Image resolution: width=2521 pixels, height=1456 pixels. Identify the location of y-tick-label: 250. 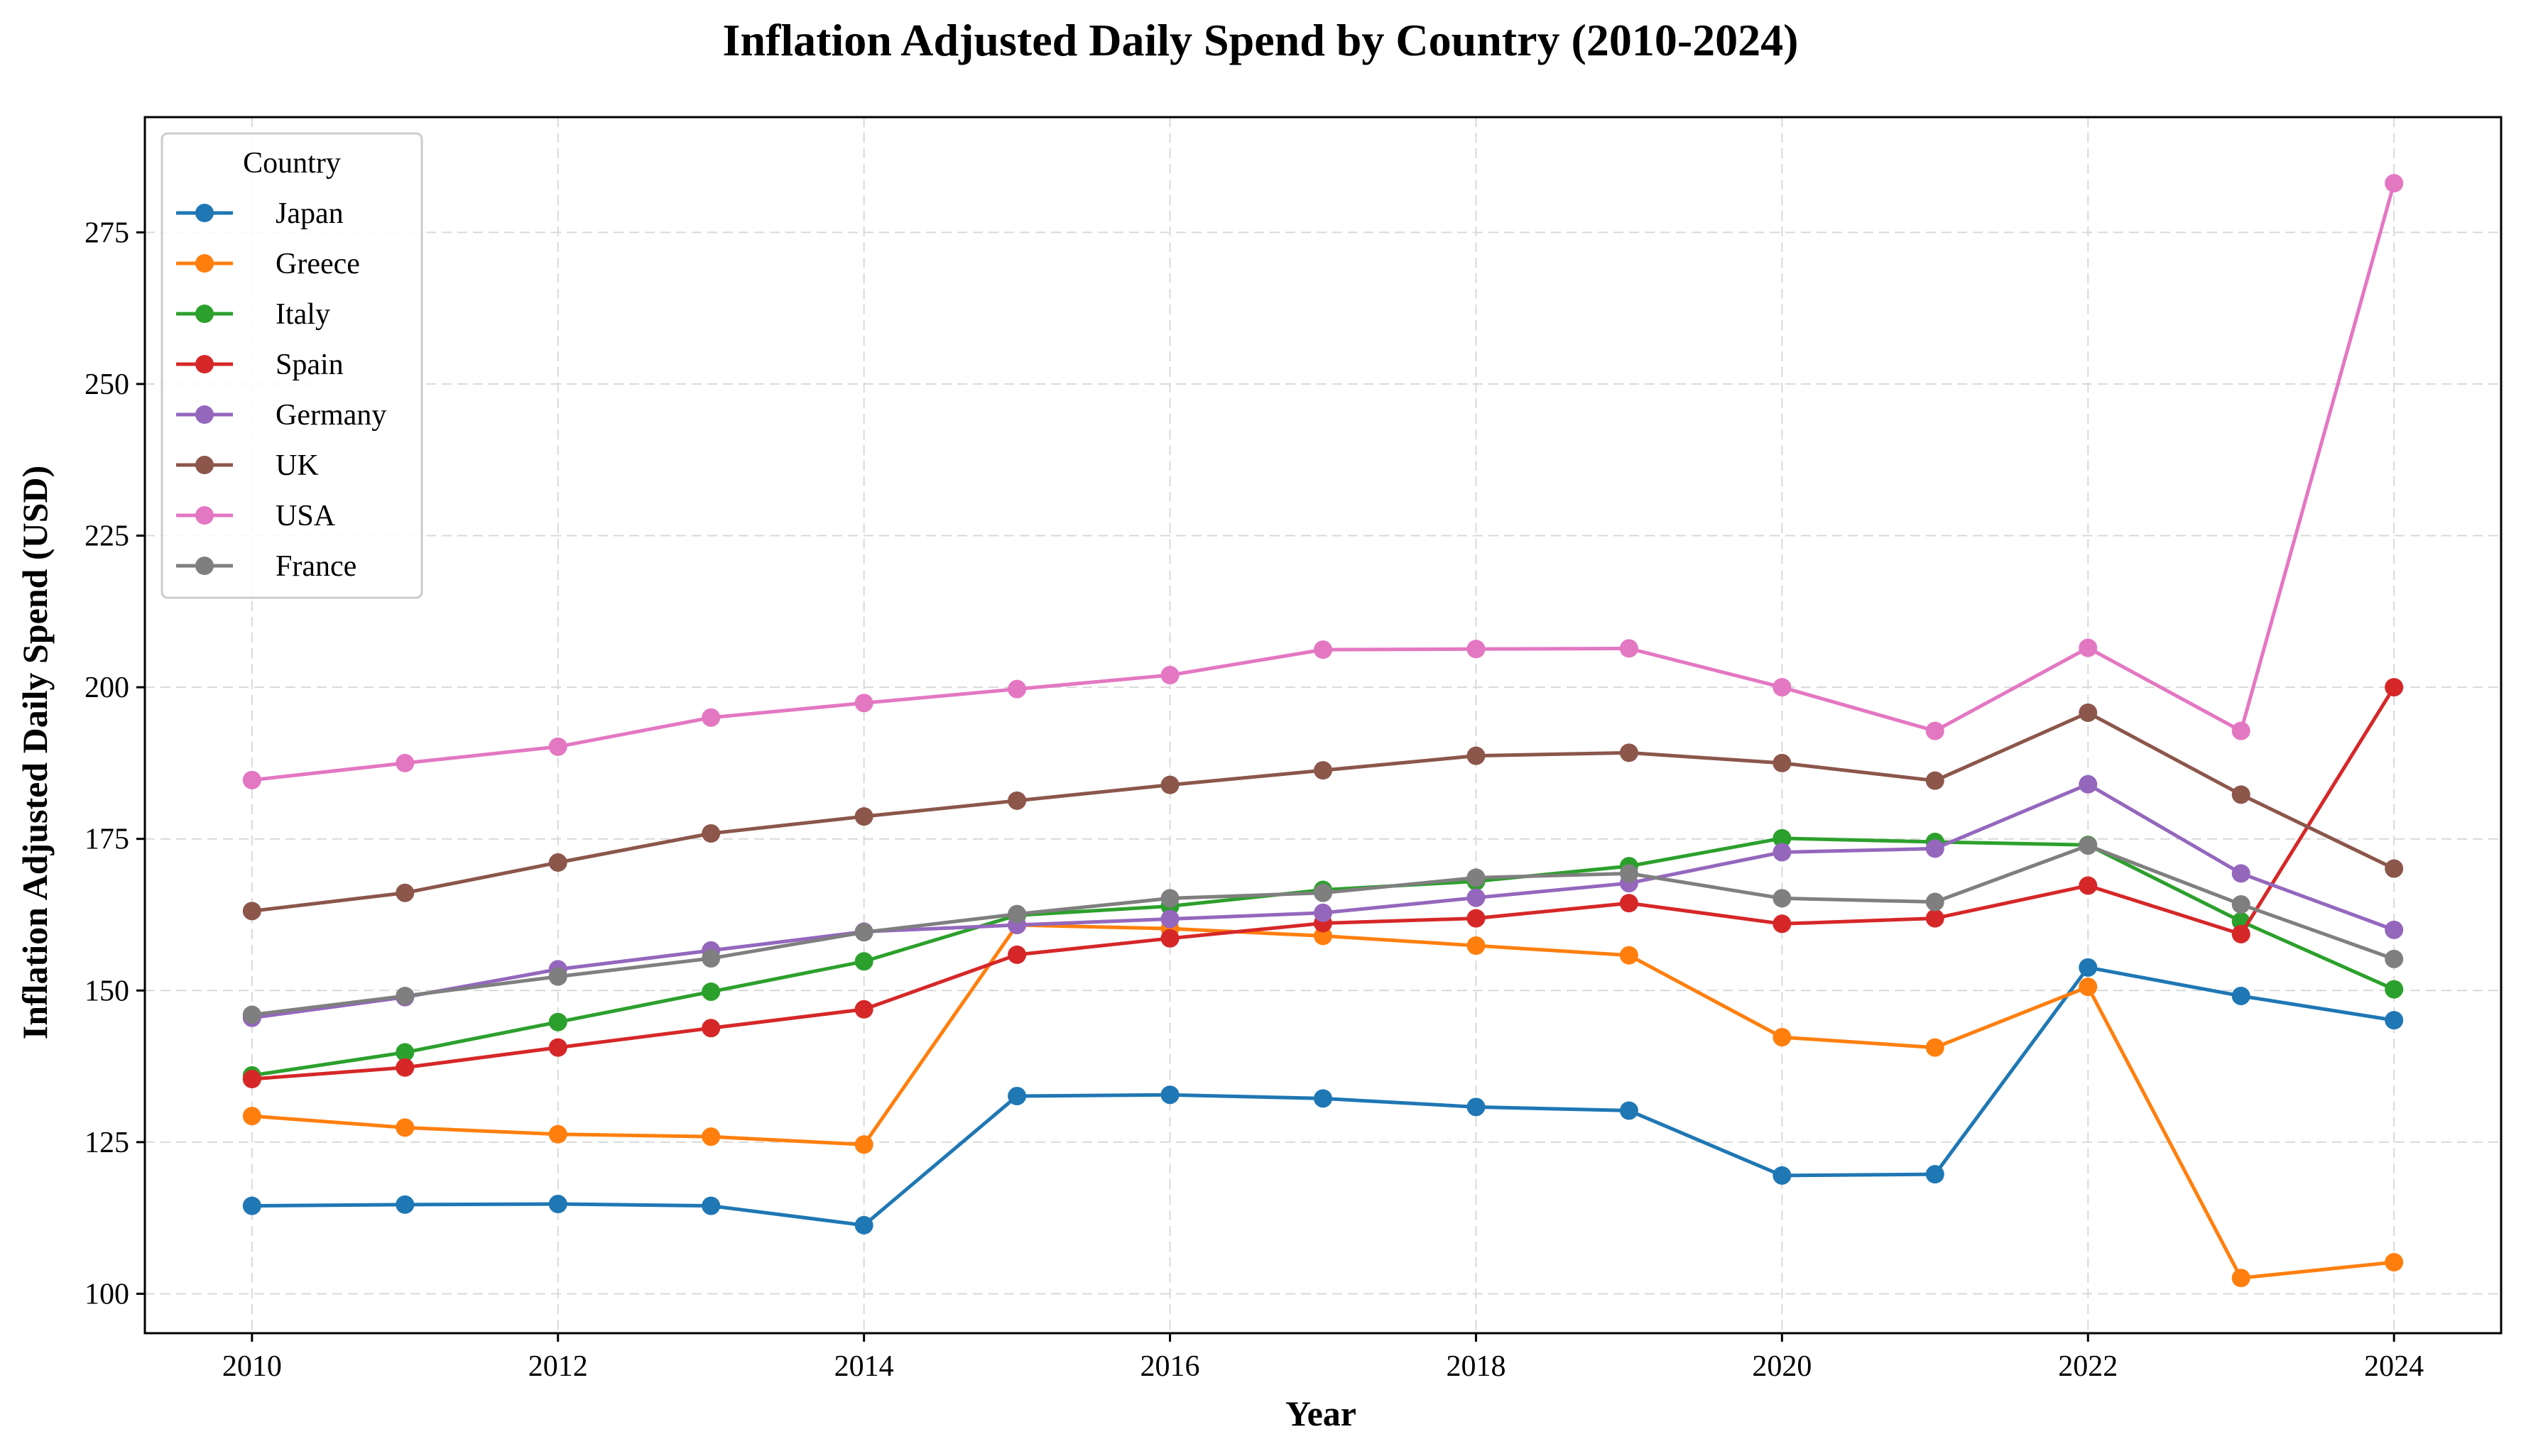
(107, 385).